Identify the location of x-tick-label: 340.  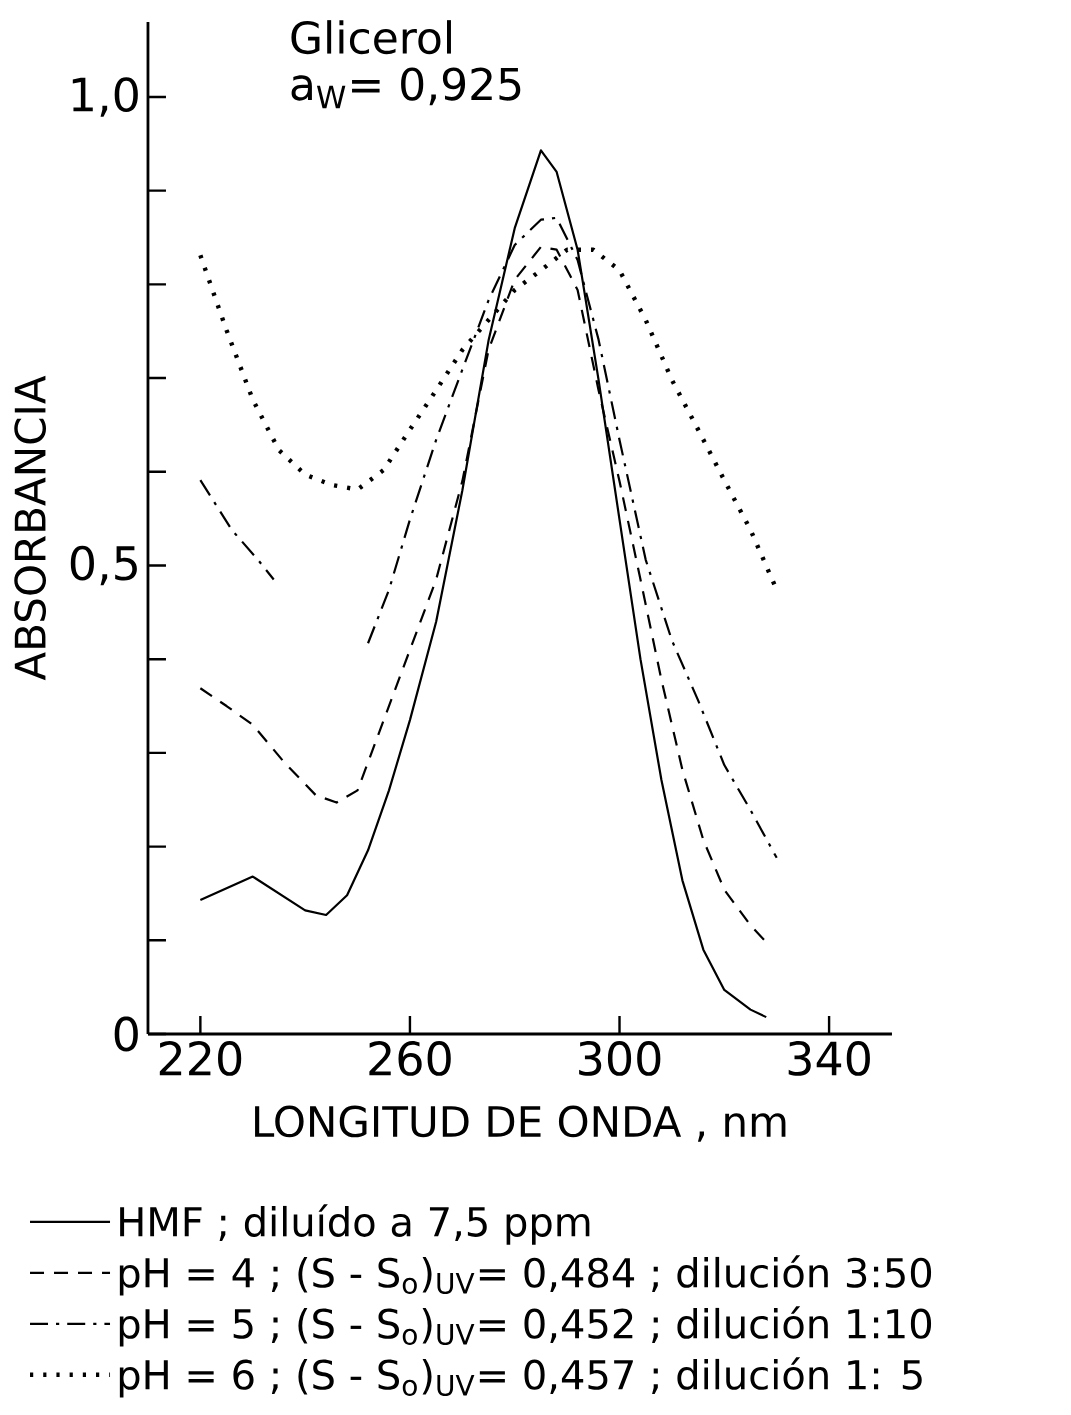
(829, 1058).